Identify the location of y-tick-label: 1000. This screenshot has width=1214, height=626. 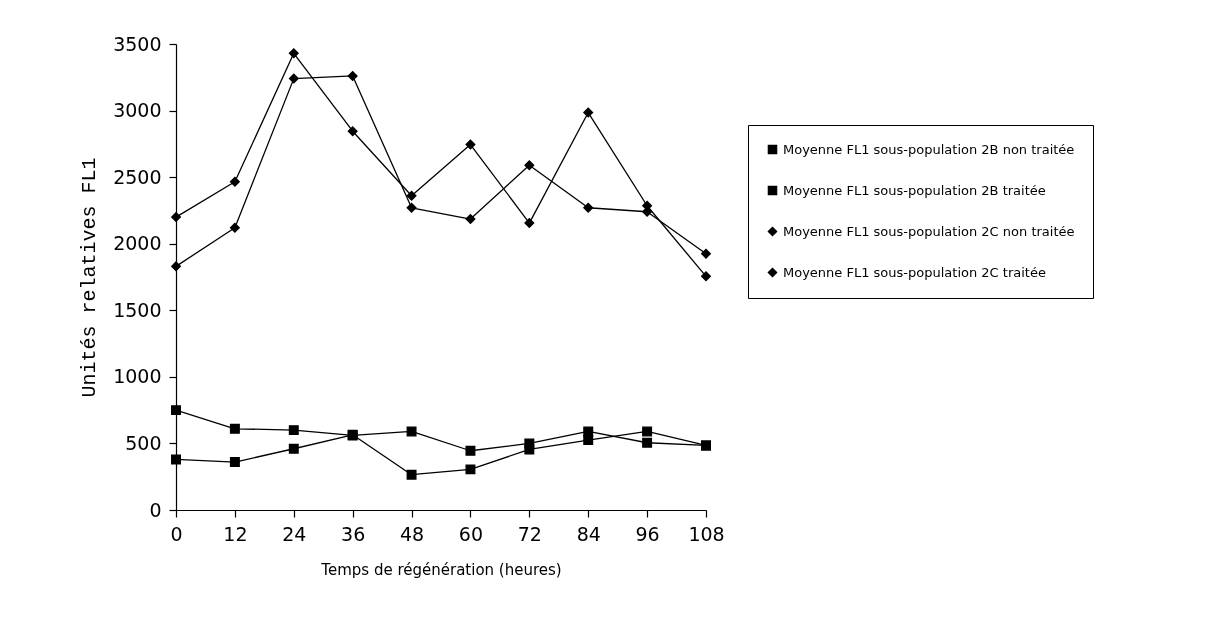
(137, 376).